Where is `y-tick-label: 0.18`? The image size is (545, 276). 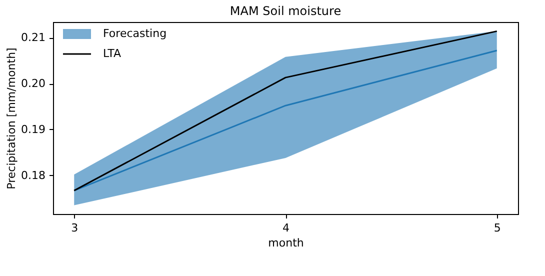 y-tick-label: 0.18 is located at coordinates (33, 175).